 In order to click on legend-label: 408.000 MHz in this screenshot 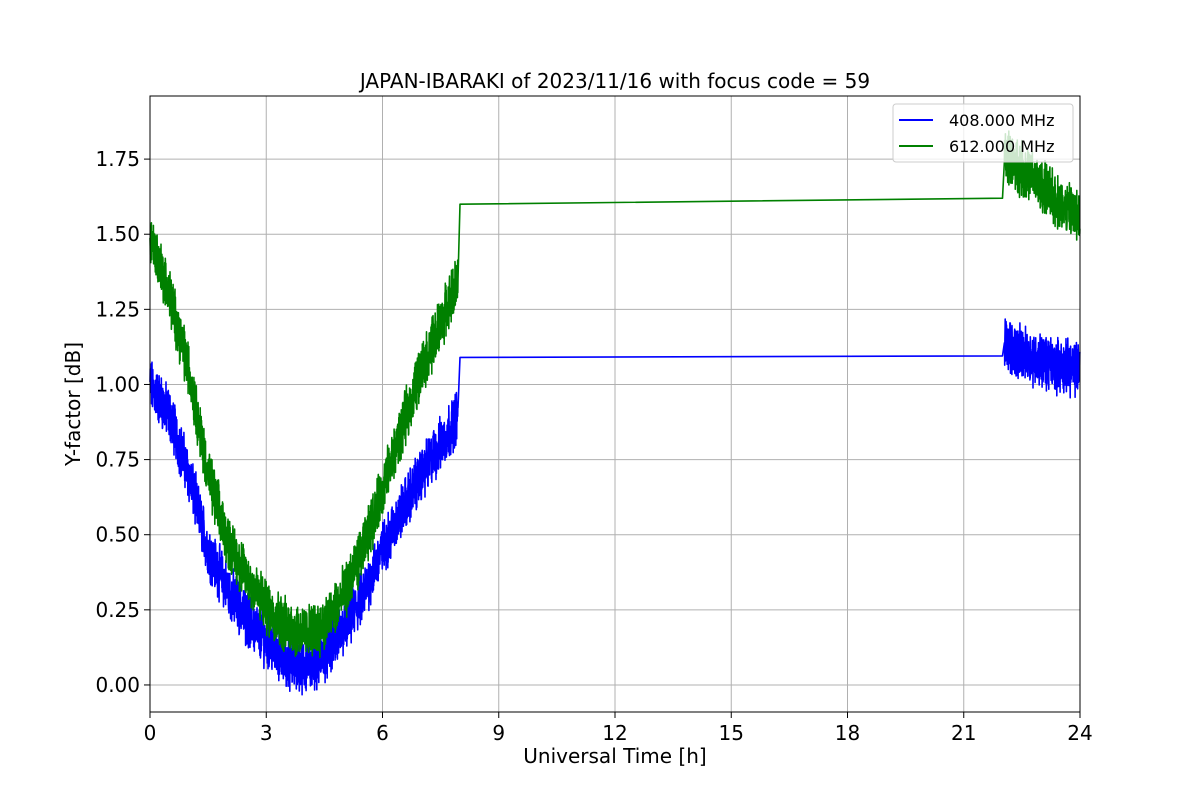, I will do `click(1001, 120)`.